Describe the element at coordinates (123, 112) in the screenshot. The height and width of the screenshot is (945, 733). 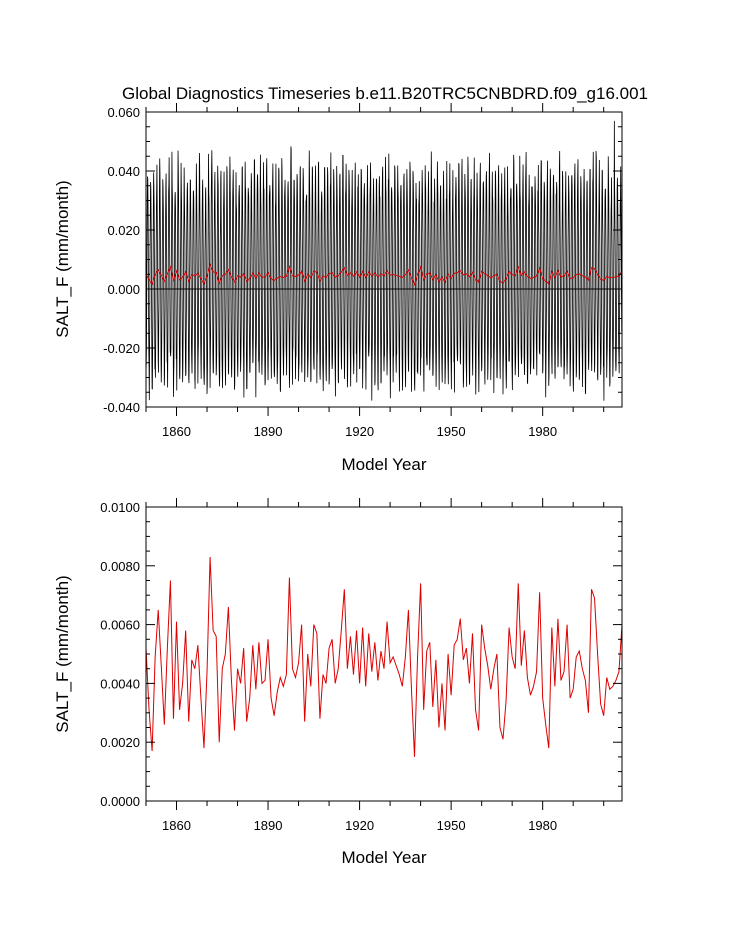
I see `top-y-tick-label: 0.060` at that location.